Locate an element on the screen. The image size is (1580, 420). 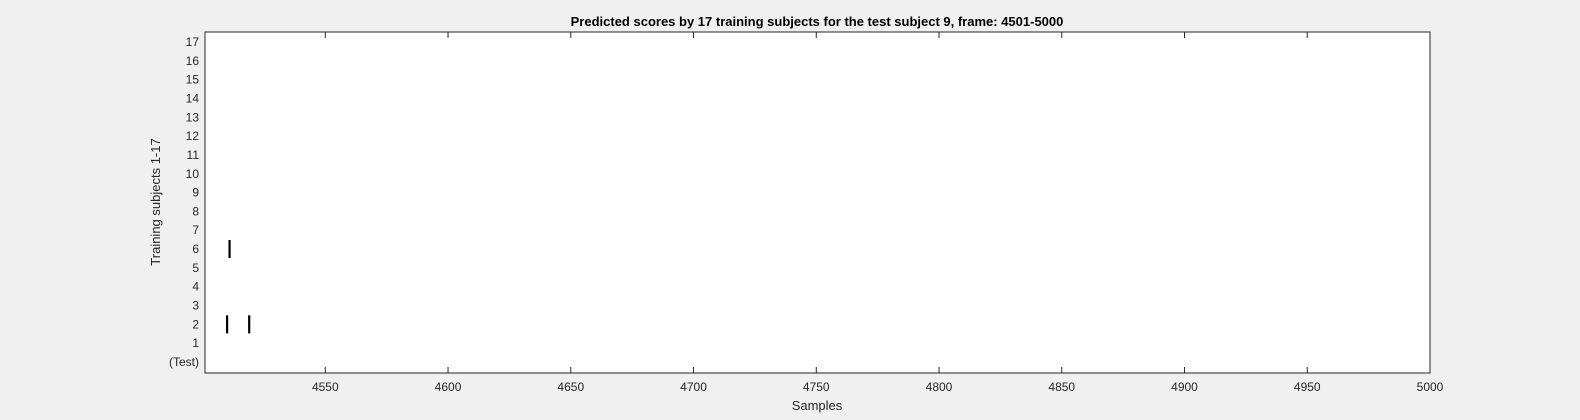
x-tick-label: 4700 is located at coordinates (693, 387).